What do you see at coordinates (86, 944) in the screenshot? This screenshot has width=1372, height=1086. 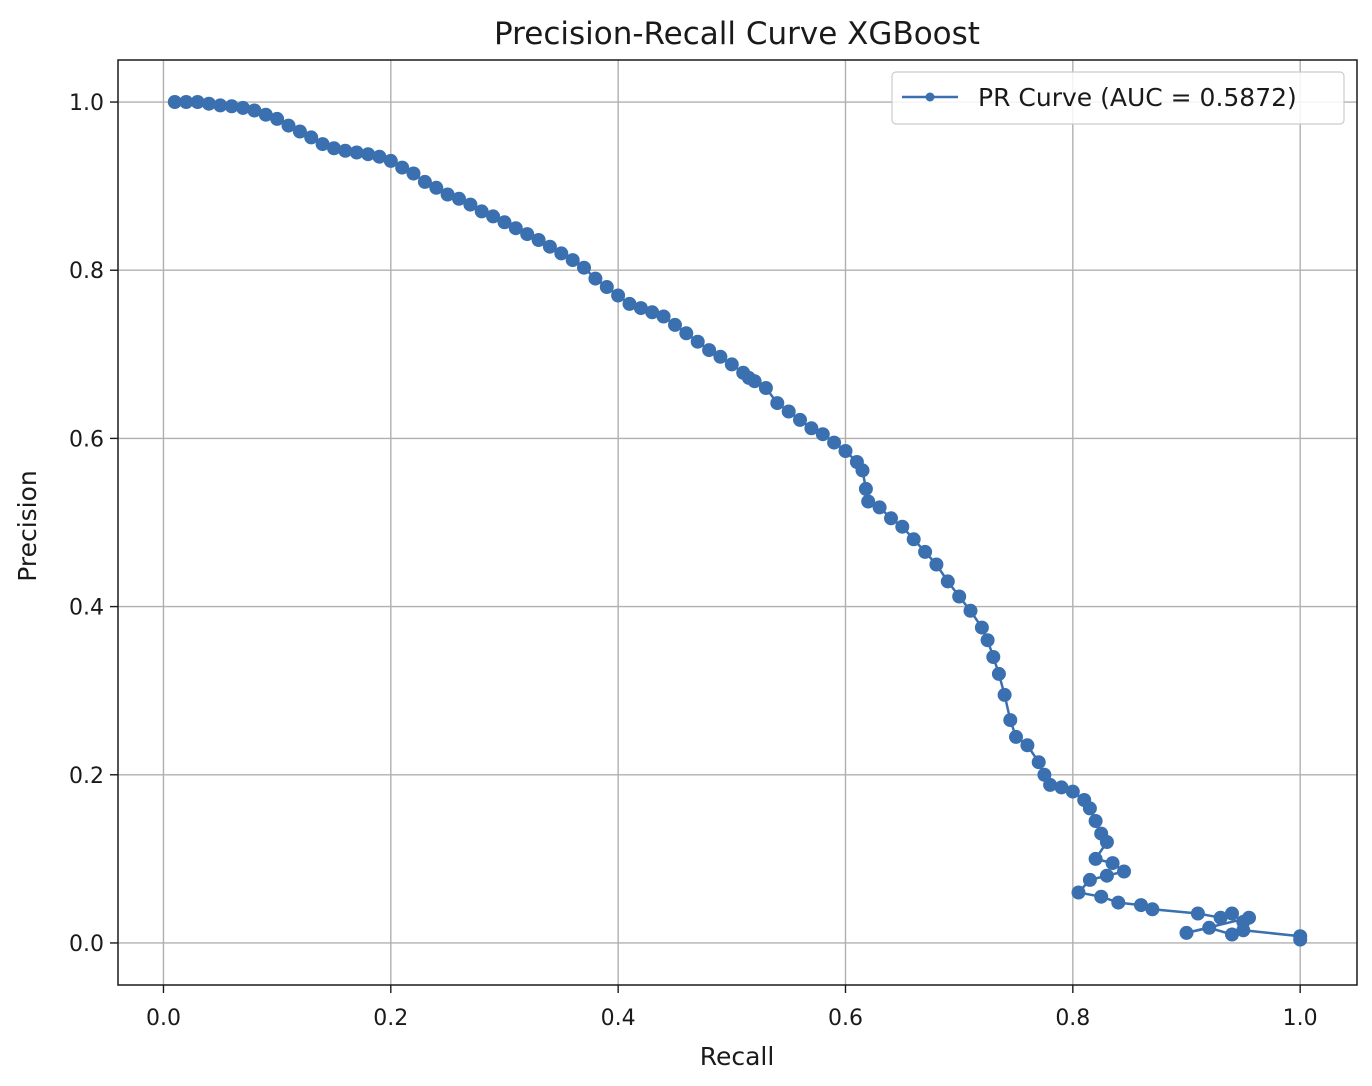 I see `y-tick-label: 0.0` at bounding box center [86, 944].